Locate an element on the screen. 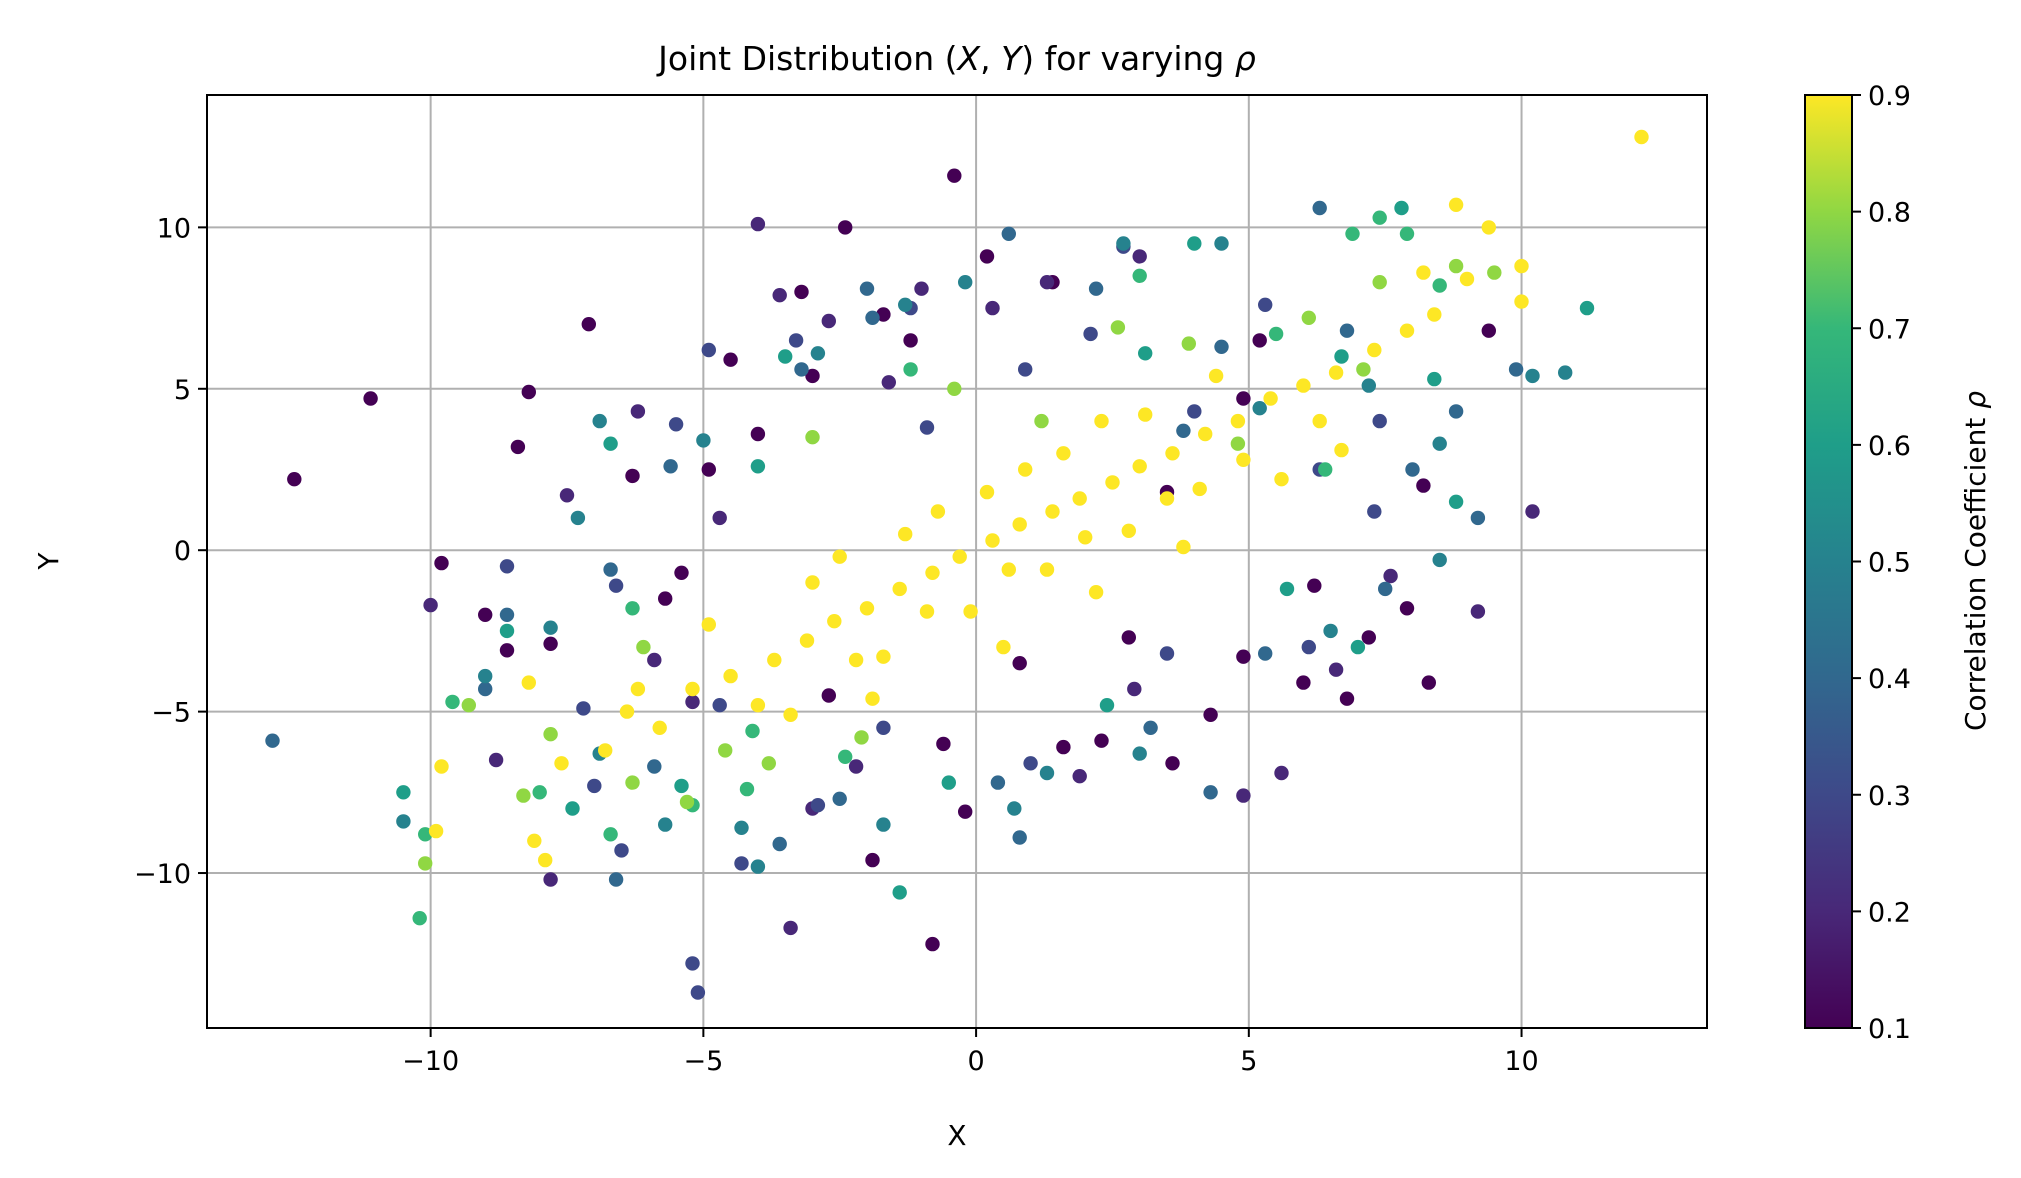  x-tick-label: 0 is located at coordinates (975, 1061).